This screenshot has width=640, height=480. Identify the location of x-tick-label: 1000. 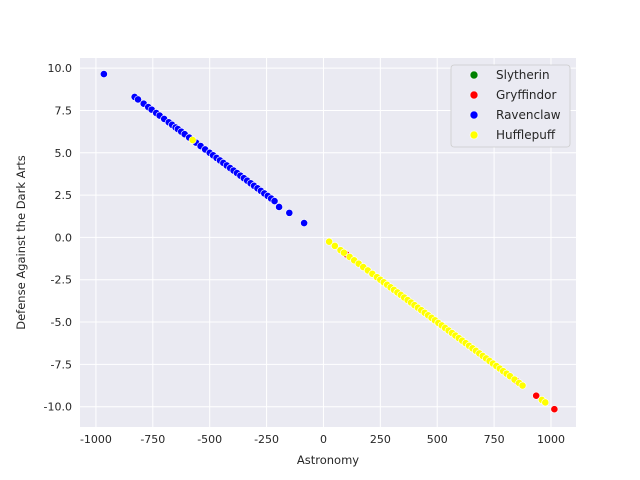
(551, 439).